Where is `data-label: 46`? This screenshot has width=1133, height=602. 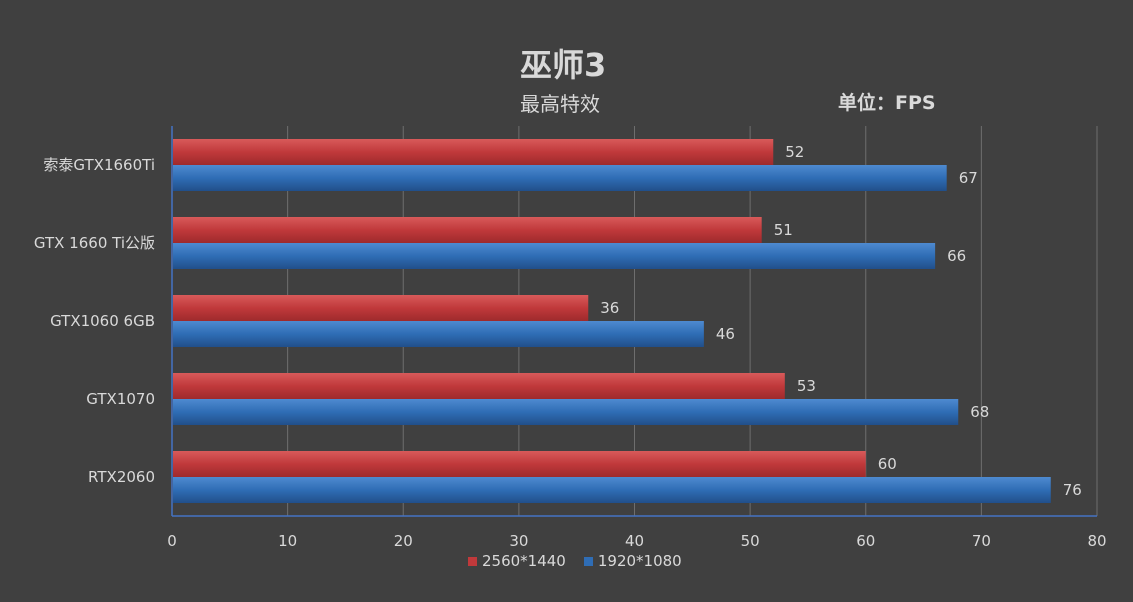 data-label: 46 is located at coordinates (725, 334).